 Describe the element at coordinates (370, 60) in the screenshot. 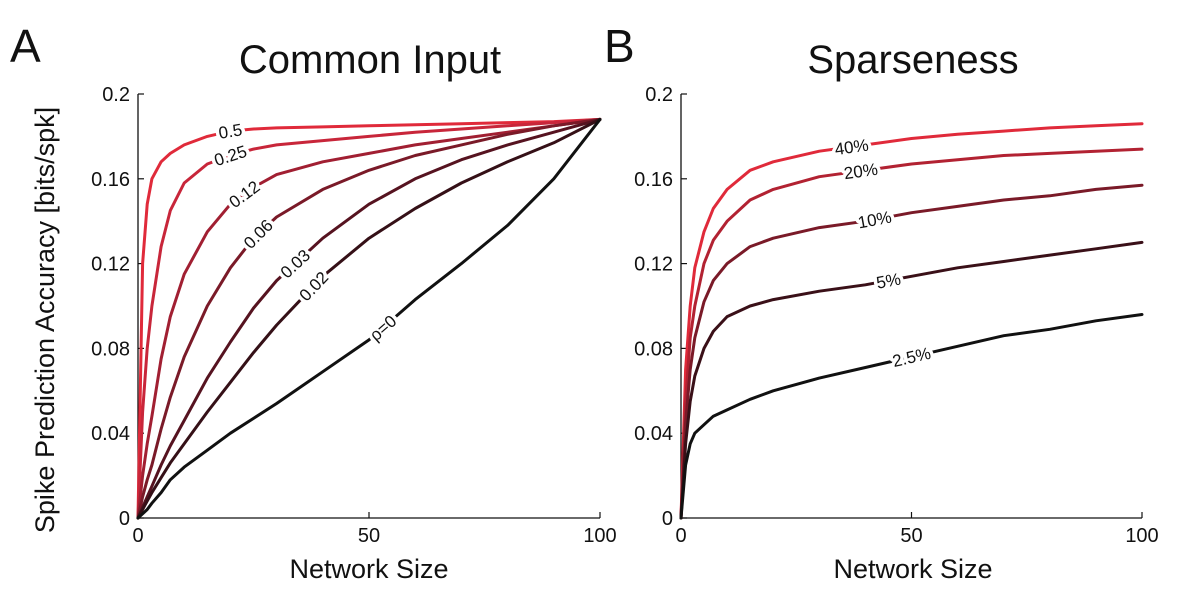

I see `panel-a-title: Common Input` at that location.